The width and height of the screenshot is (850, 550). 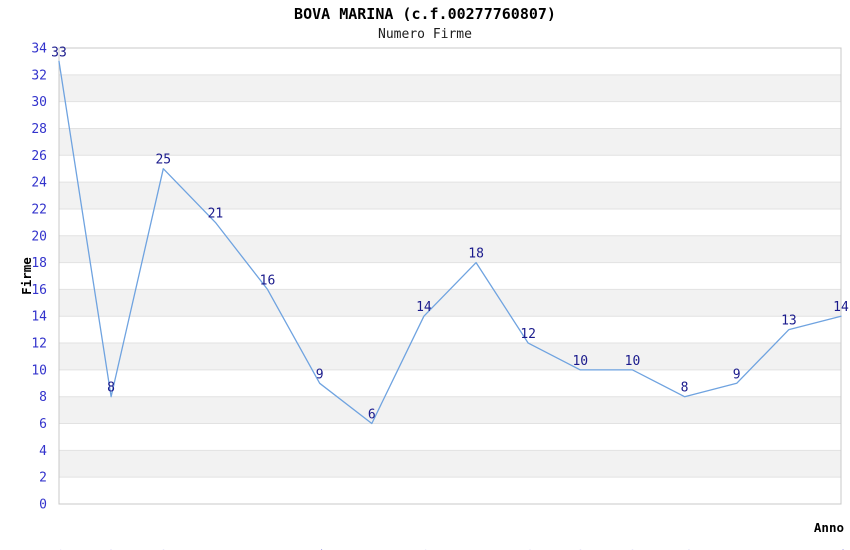 I want to click on y-tick-label: 24, so click(x=39, y=183).